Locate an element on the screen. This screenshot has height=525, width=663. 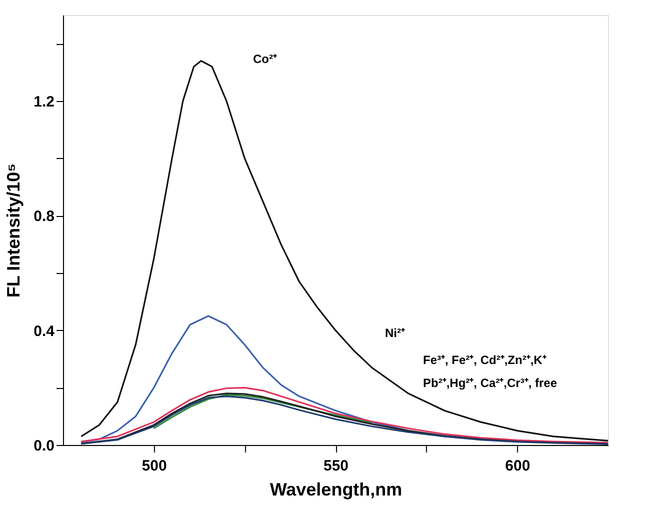
x-axis-title: Wavelength,nm is located at coordinates (336, 490).